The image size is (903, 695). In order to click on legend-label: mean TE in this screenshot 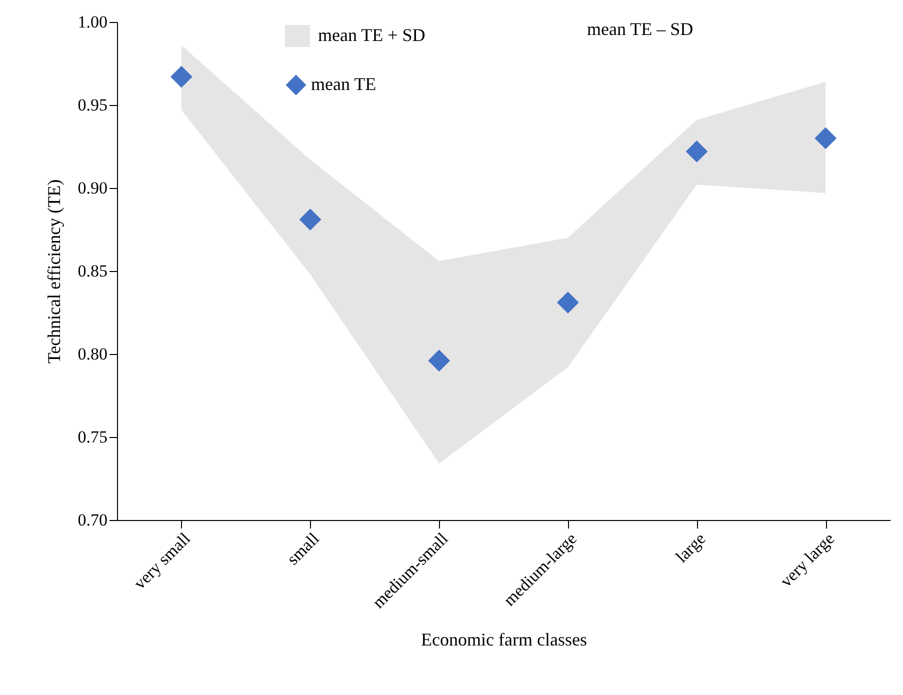, I will do `click(343, 84)`.